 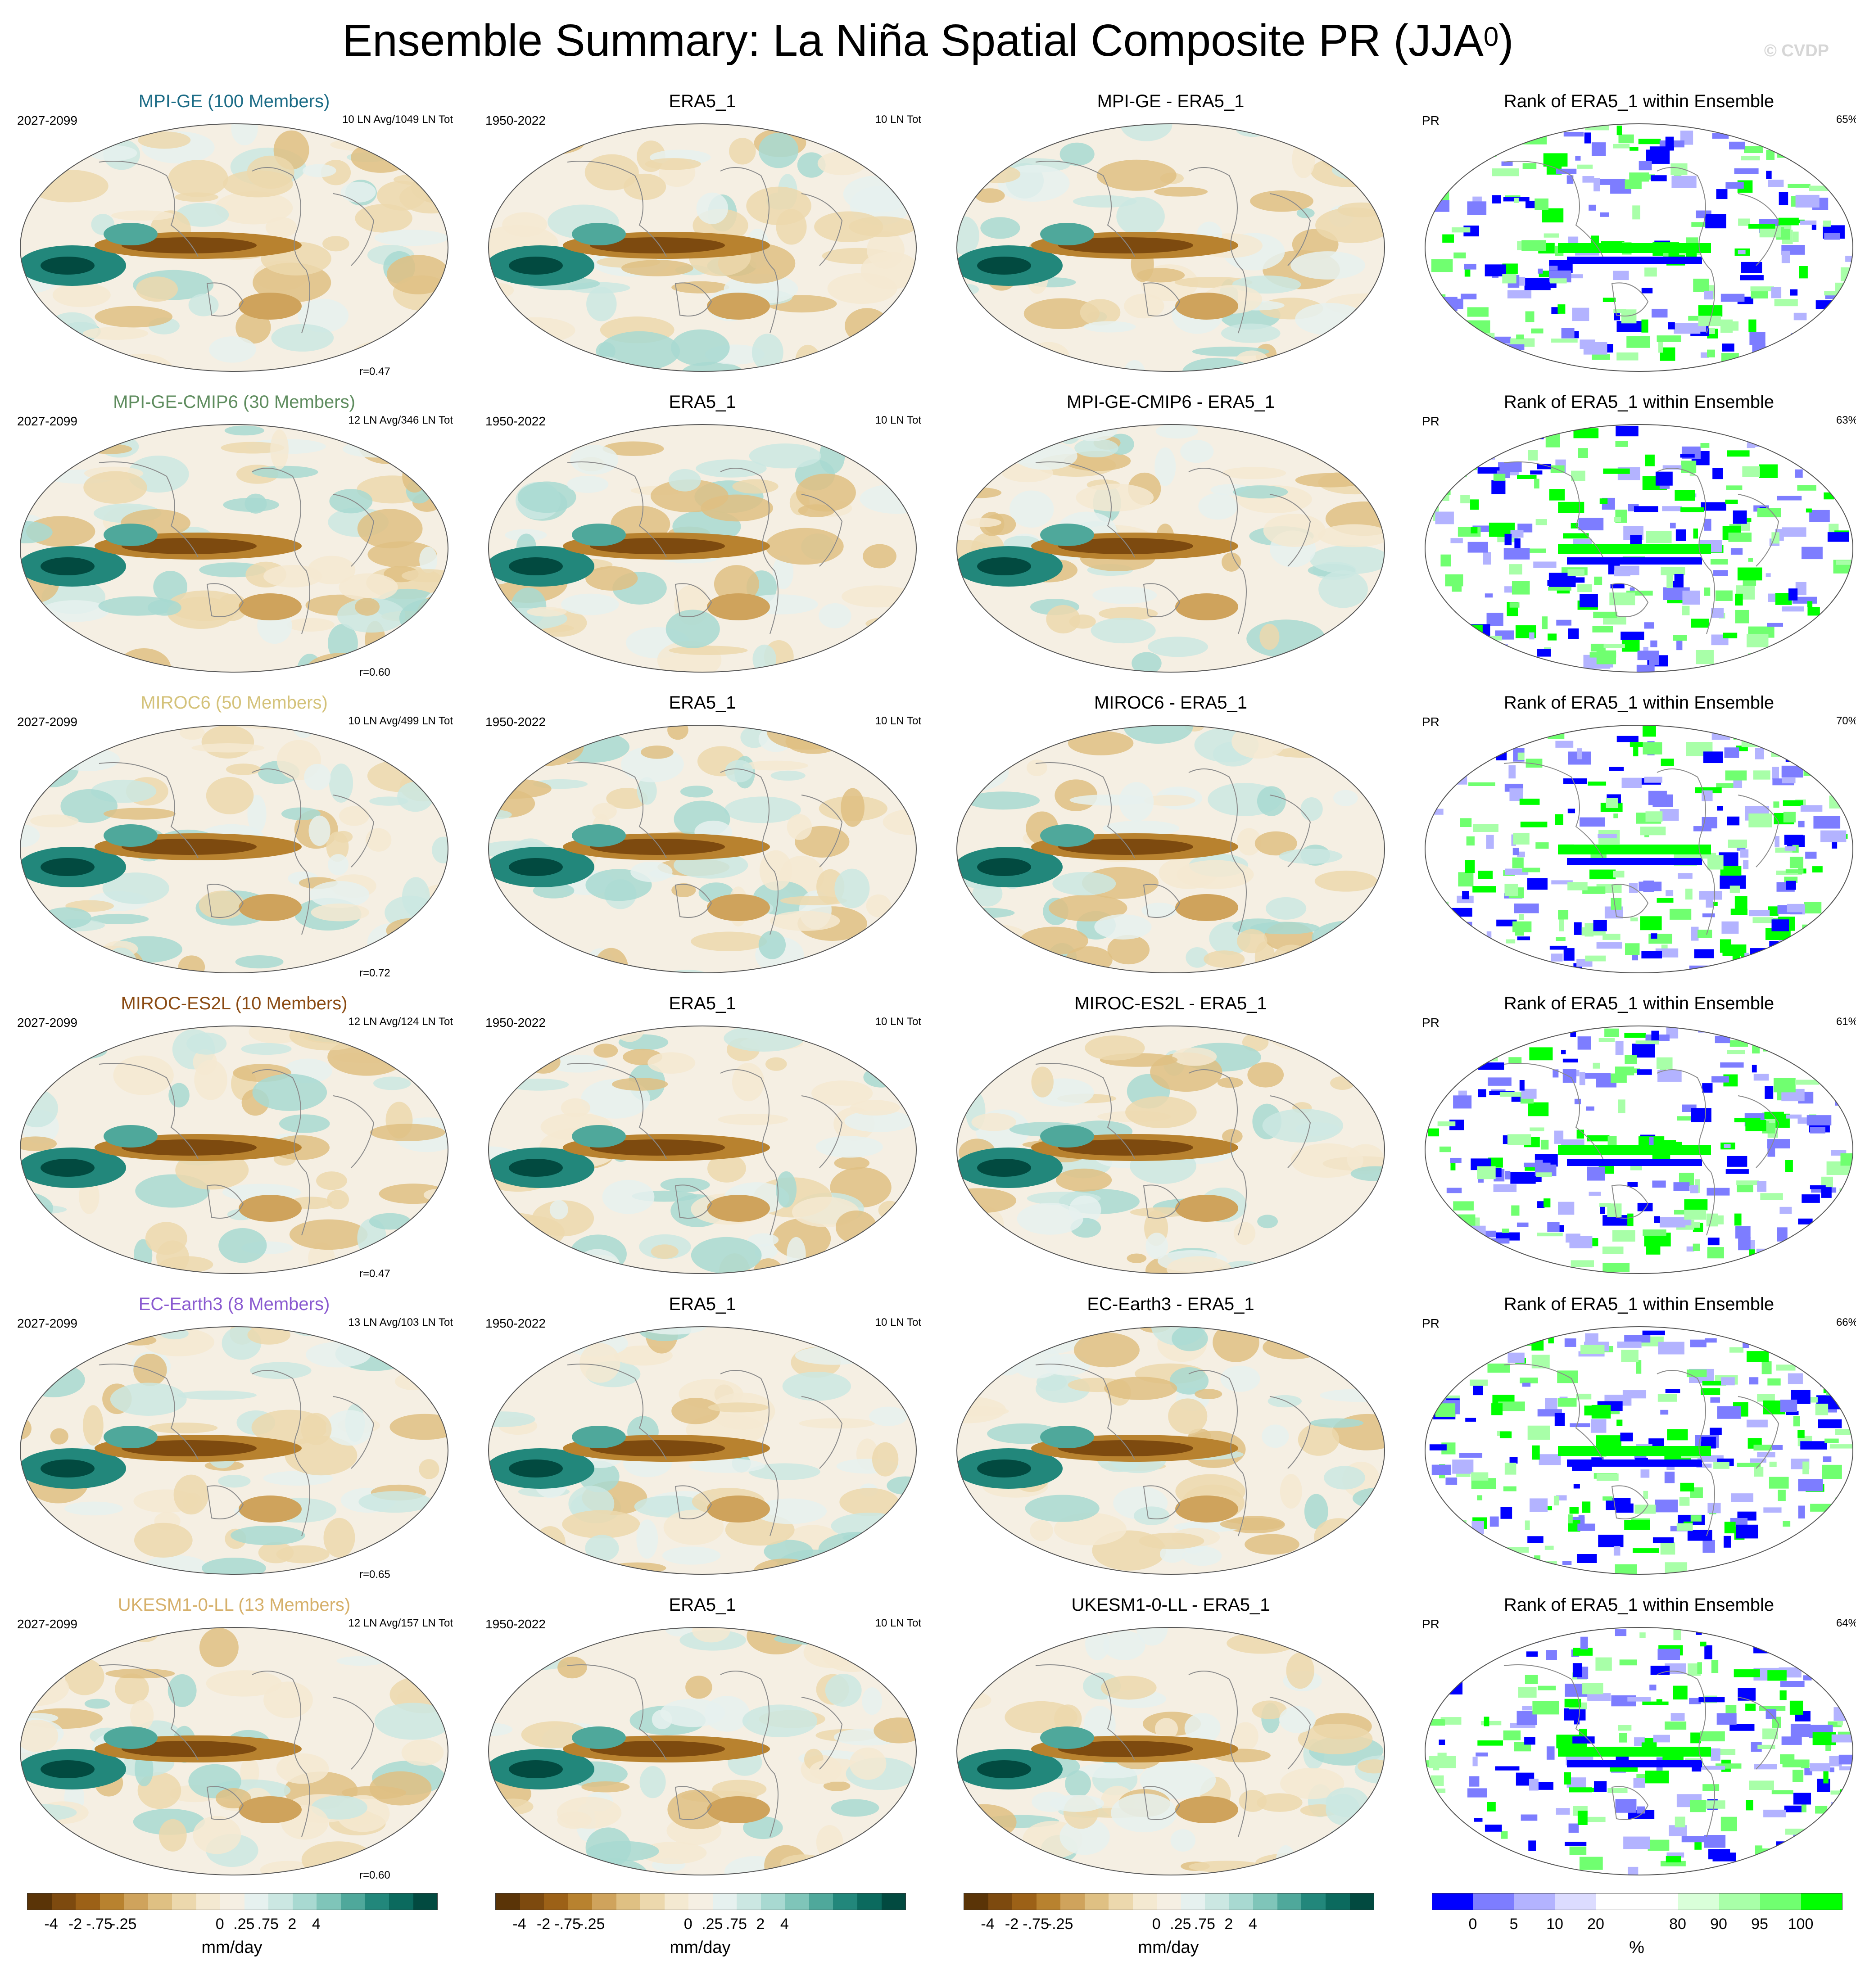 What do you see at coordinates (1170, 1605) in the screenshot?
I see `diff-panel-title: UKESM1-0-LL - ERA5_1` at bounding box center [1170, 1605].